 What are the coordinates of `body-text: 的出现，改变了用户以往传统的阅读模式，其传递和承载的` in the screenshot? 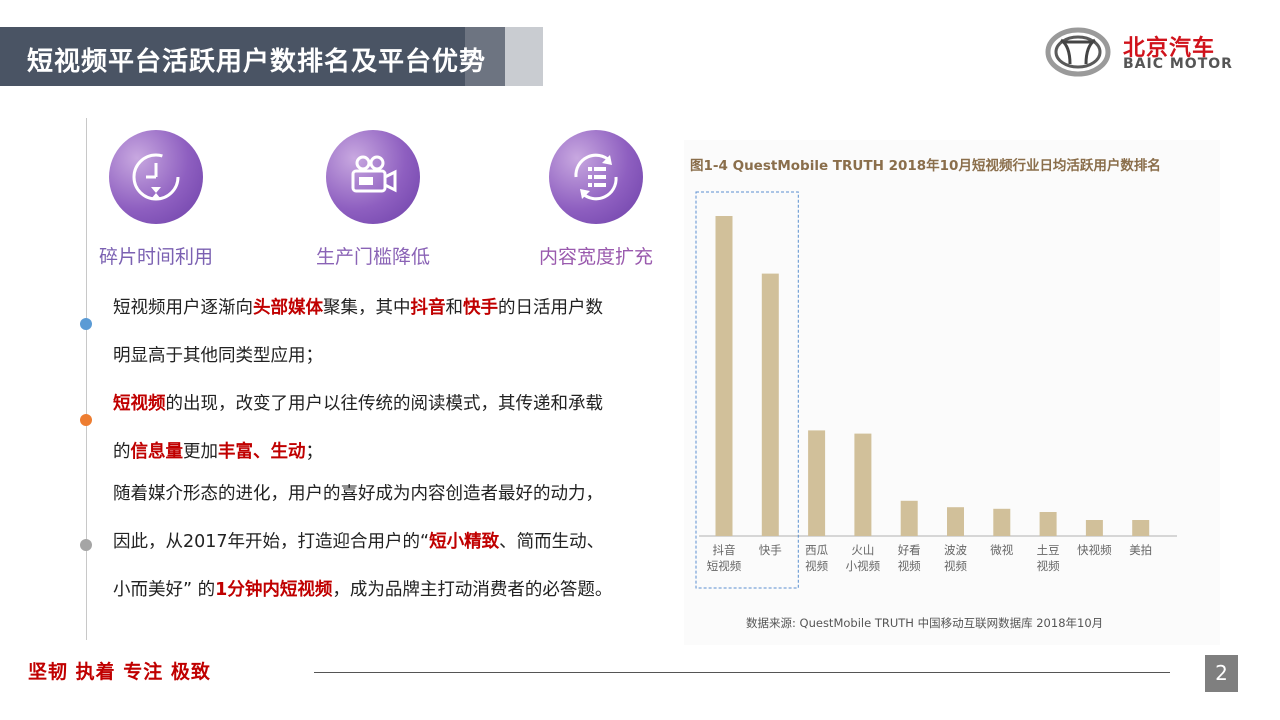 It's located at (358, 428).